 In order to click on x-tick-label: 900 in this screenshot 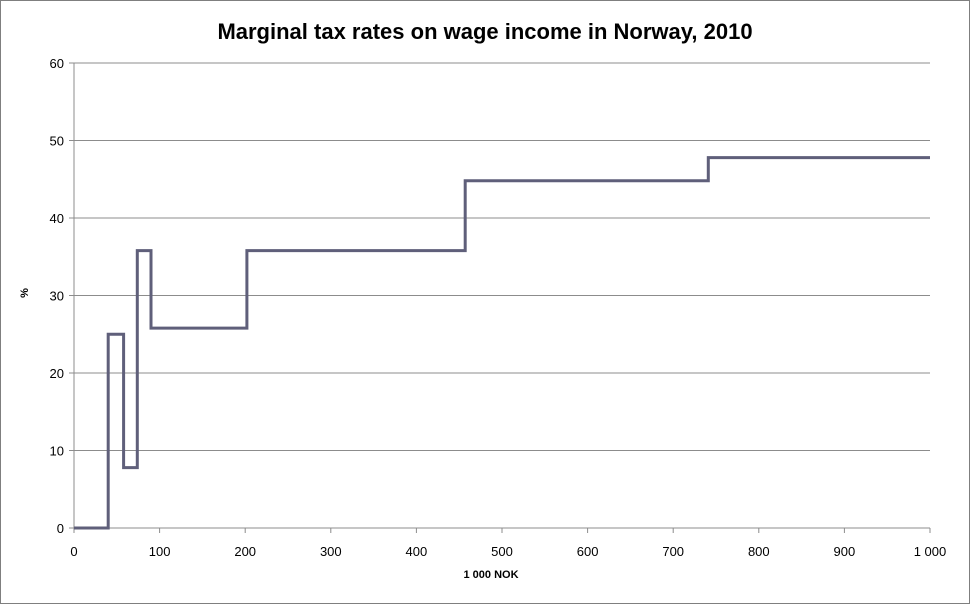, I will do `click(845, 551)`.